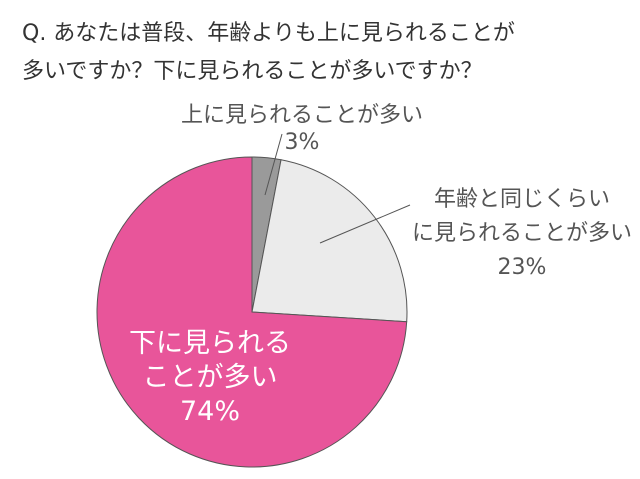 The image size is (640, 479). Describe the element at coordinates (252, 71) in the screenshot. I see `chart-title-line-2: 多いですか？下に見られることが多いですか？` at that location.